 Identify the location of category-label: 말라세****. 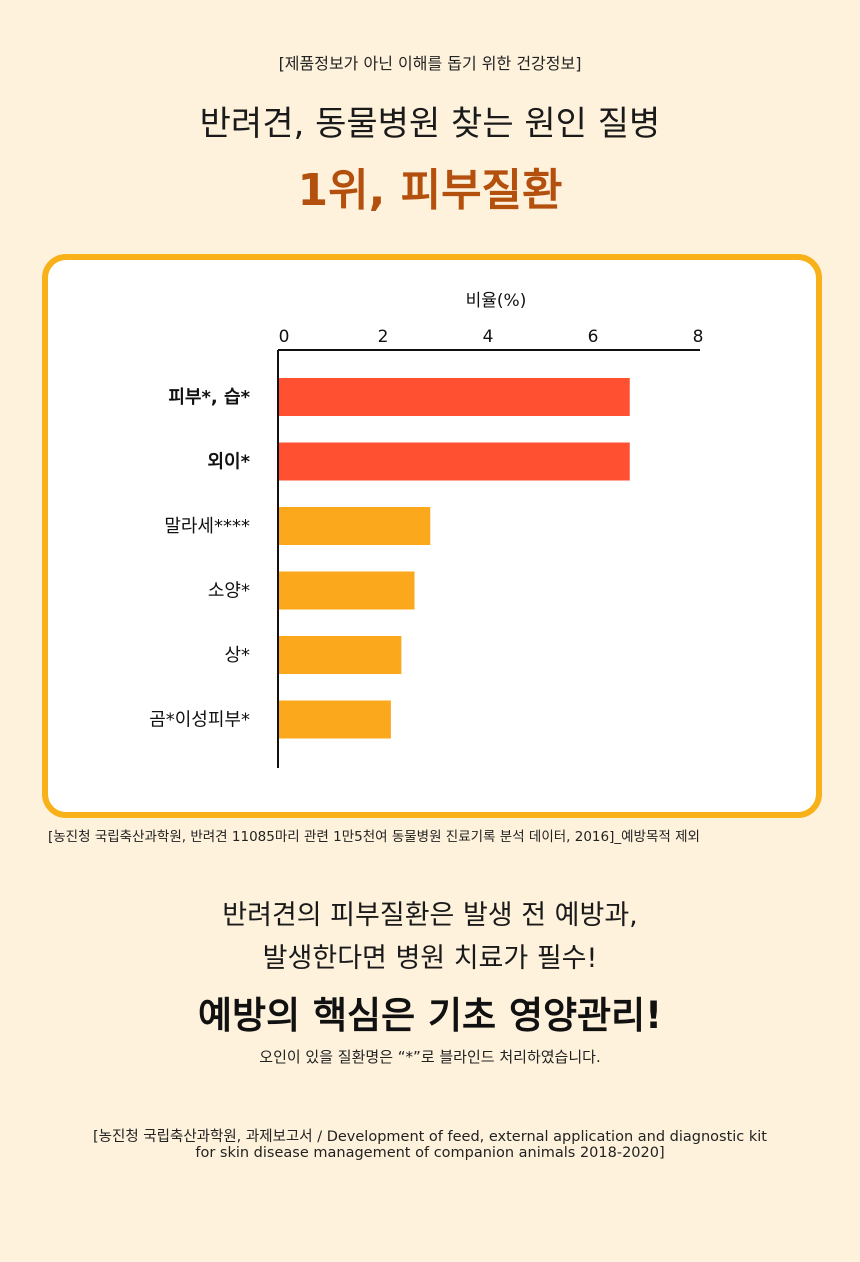
(207, 526).